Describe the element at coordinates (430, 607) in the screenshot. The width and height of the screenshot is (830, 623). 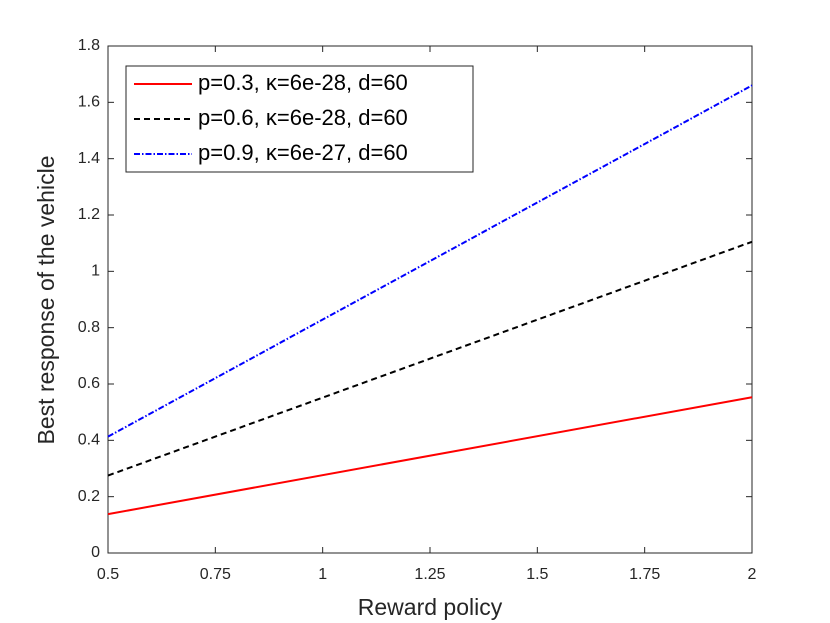
I see `x-axis-label: Reward policy` at that location.